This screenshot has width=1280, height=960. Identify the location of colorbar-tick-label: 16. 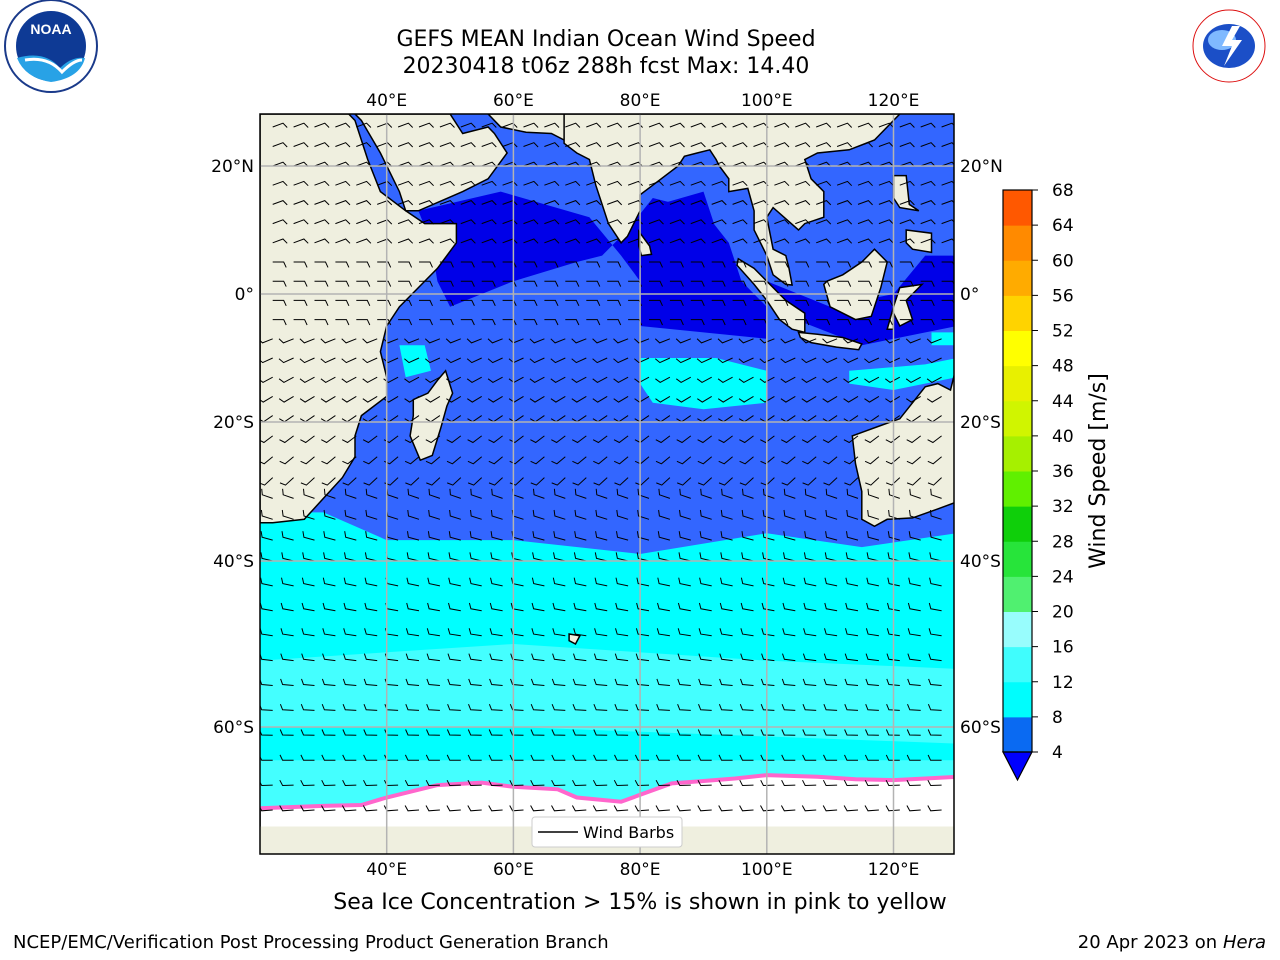
(1063, 648).